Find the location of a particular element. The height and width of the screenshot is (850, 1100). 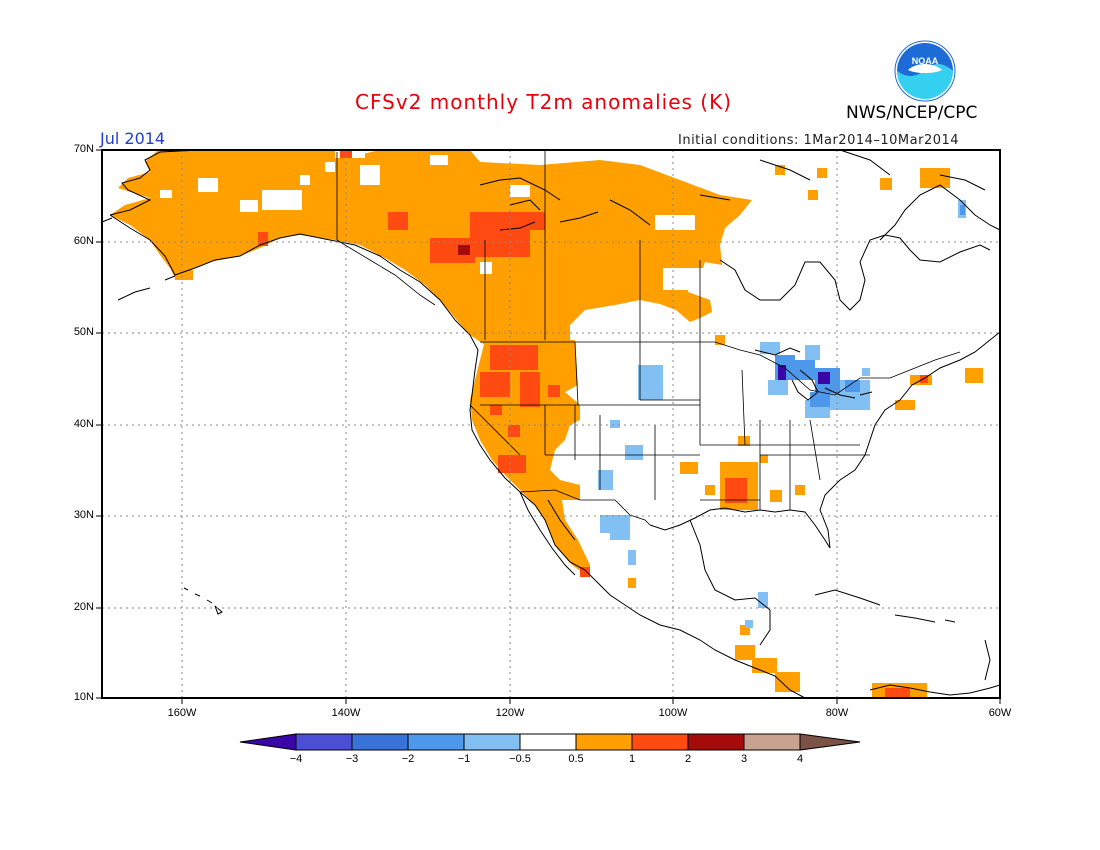

colorbar-label-3: 3 is located at coordinates (744, 759).